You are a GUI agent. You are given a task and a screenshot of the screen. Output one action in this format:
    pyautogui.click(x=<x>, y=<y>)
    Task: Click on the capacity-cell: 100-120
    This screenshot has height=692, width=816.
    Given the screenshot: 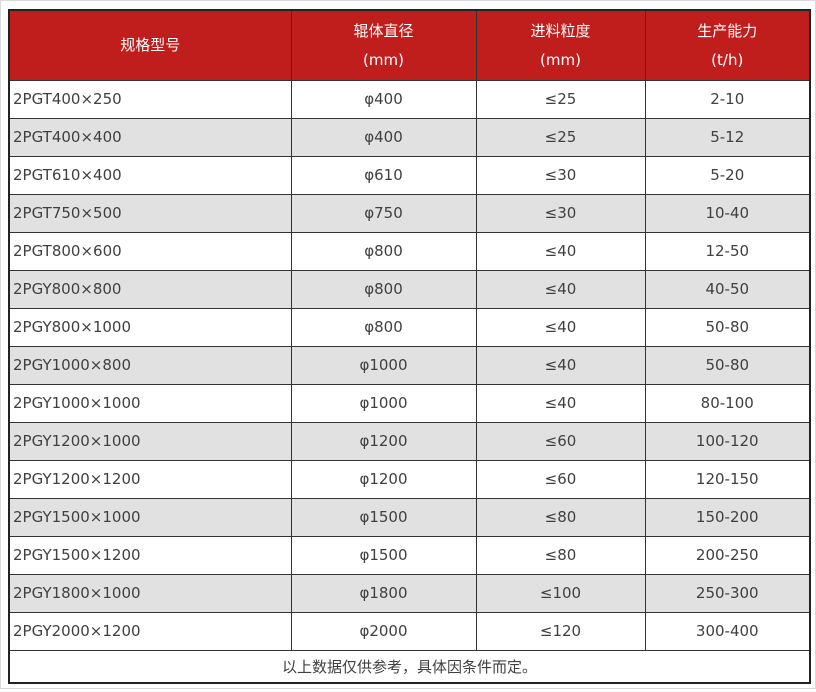 What is the action you would take?
    pyautogui.click(x=727, y=441)
    